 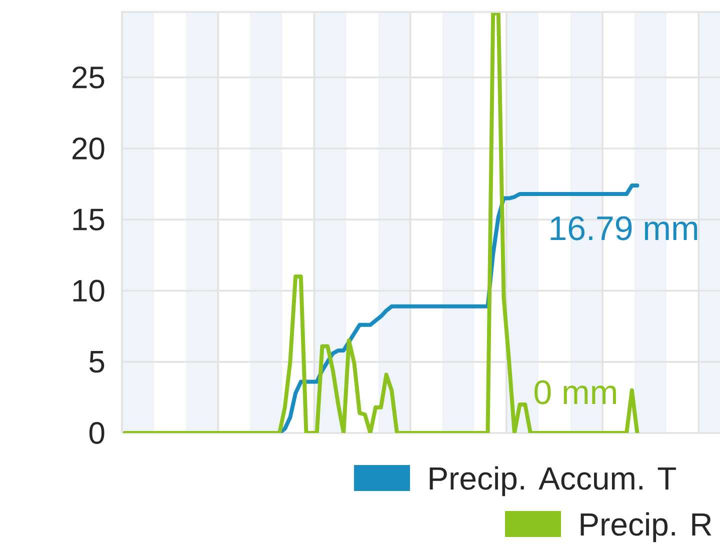 I want to click on y-tick-label: 25, so click(x=88, y=77).